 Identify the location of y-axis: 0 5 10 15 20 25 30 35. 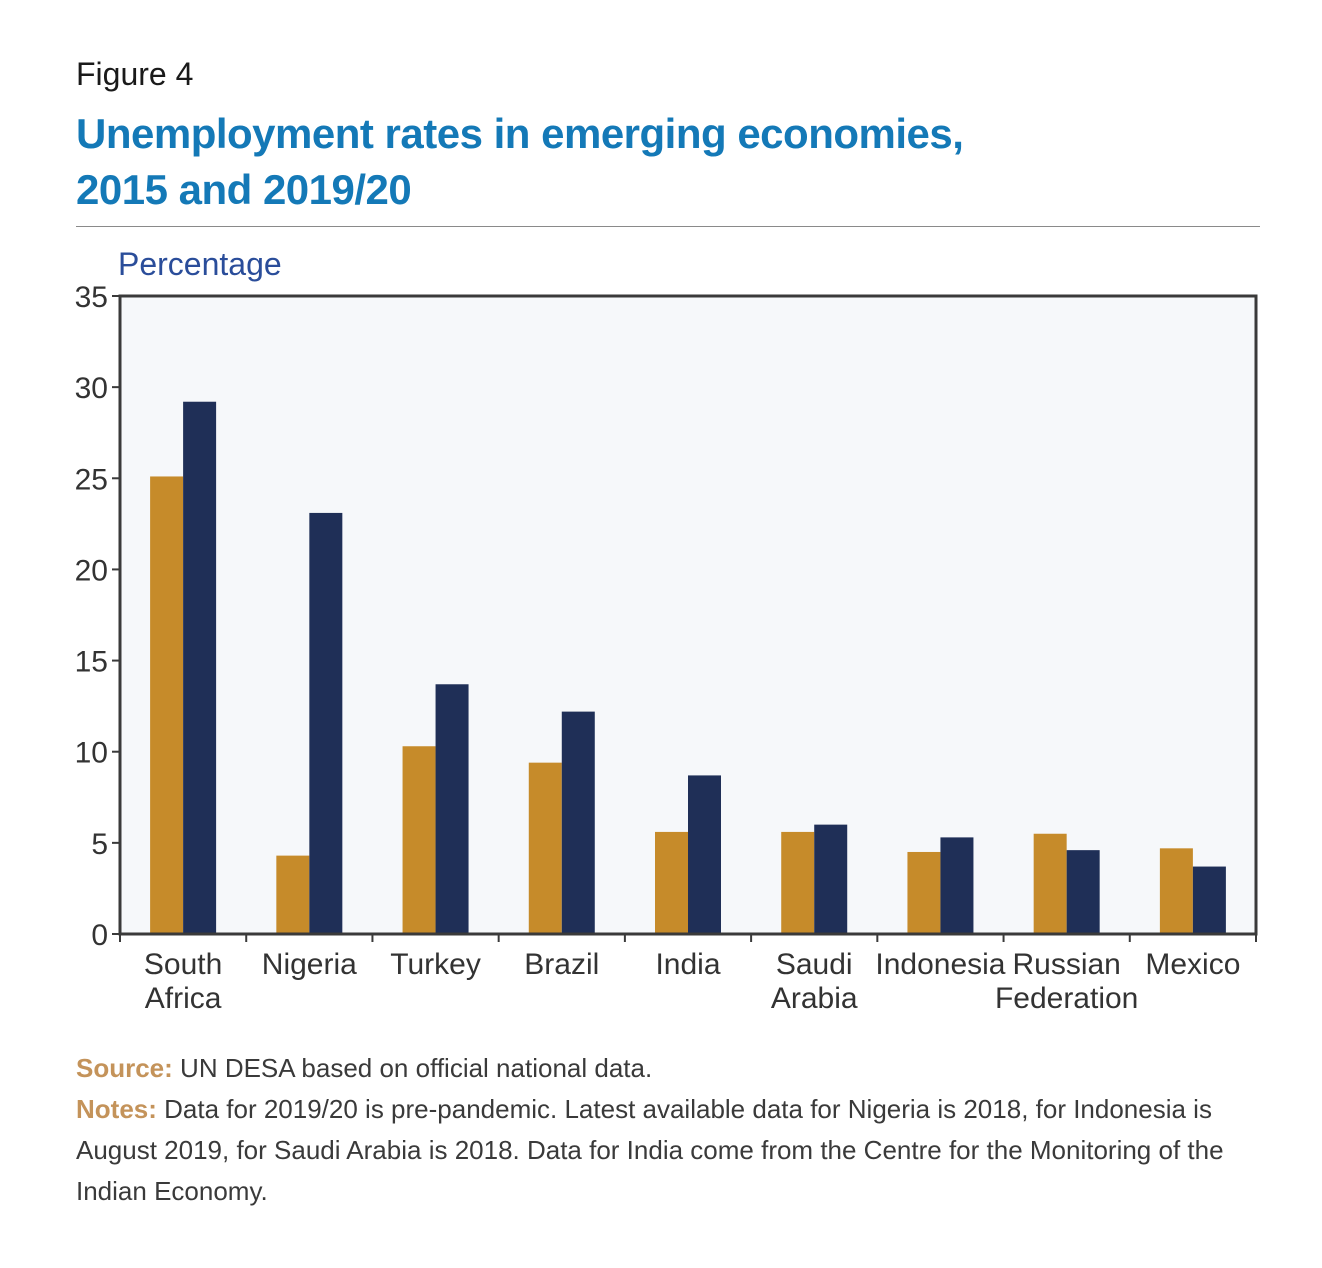
(97, 616).